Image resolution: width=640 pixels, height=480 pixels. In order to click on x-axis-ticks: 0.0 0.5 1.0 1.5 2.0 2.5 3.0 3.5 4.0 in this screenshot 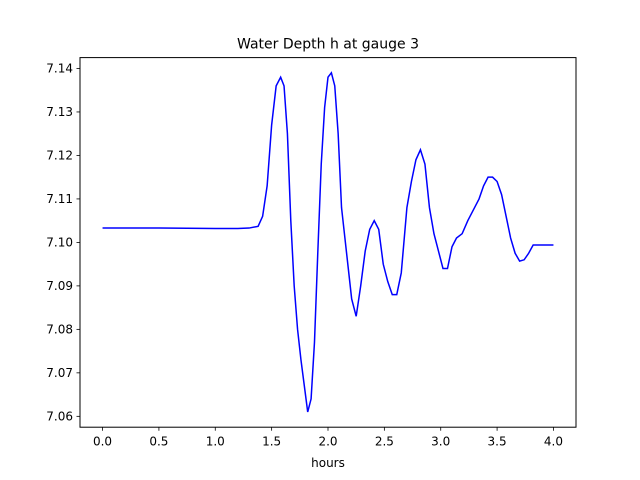, I will do `click(328, 438)`.